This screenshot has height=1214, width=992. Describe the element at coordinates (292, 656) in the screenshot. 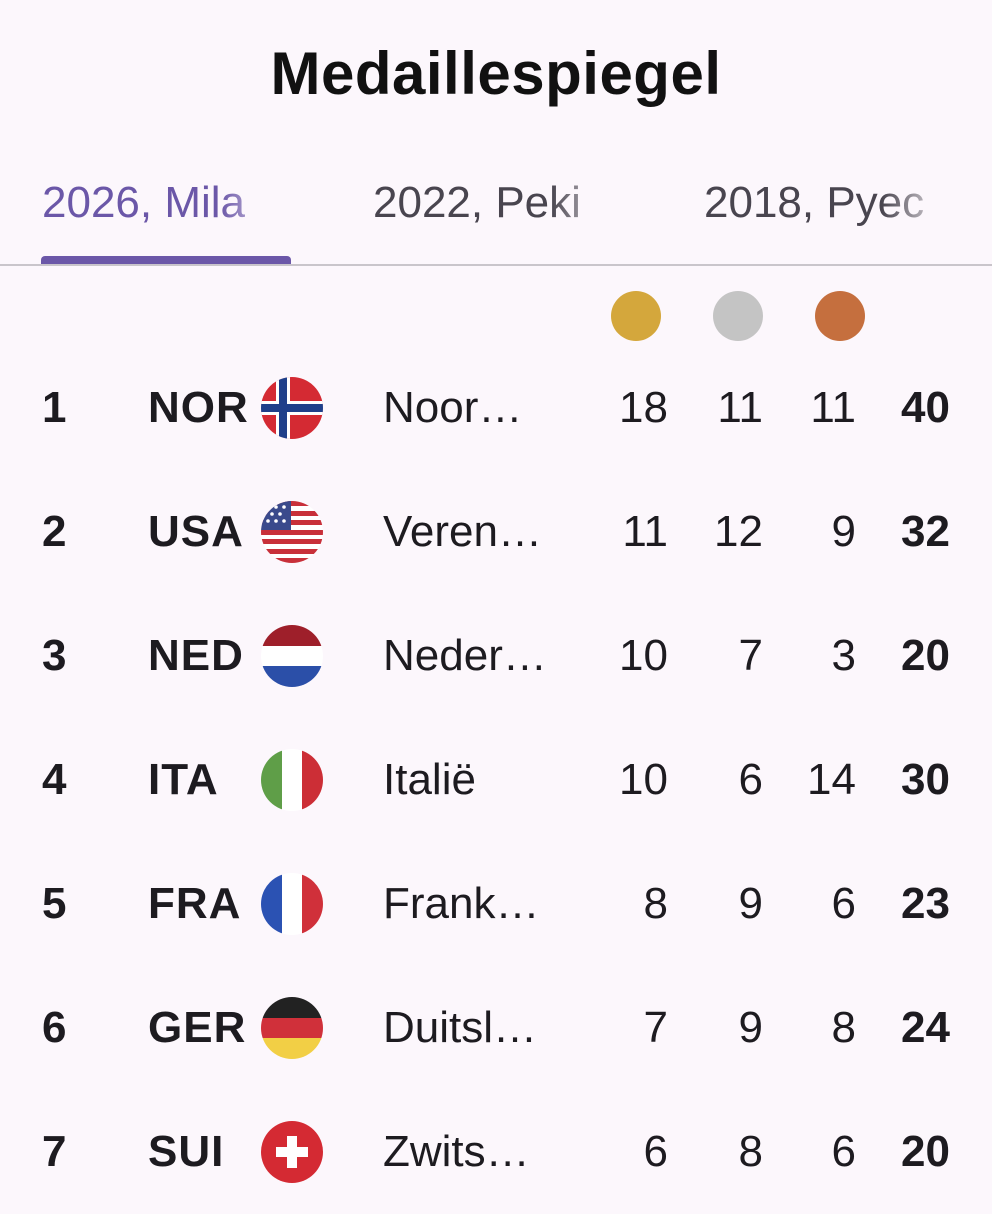

I see `netherlands-flag-icon` at that location.